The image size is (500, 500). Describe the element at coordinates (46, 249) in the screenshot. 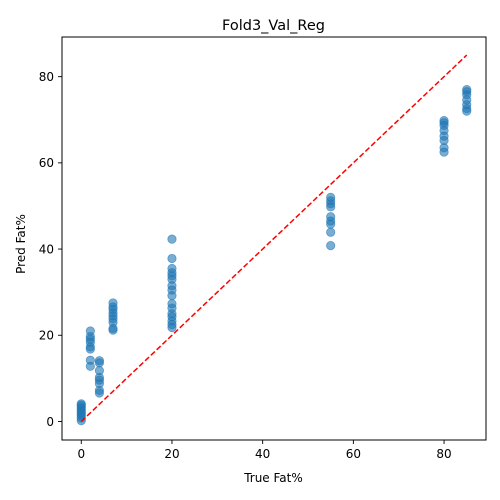

I see `y-tick-label: 40` at that location.